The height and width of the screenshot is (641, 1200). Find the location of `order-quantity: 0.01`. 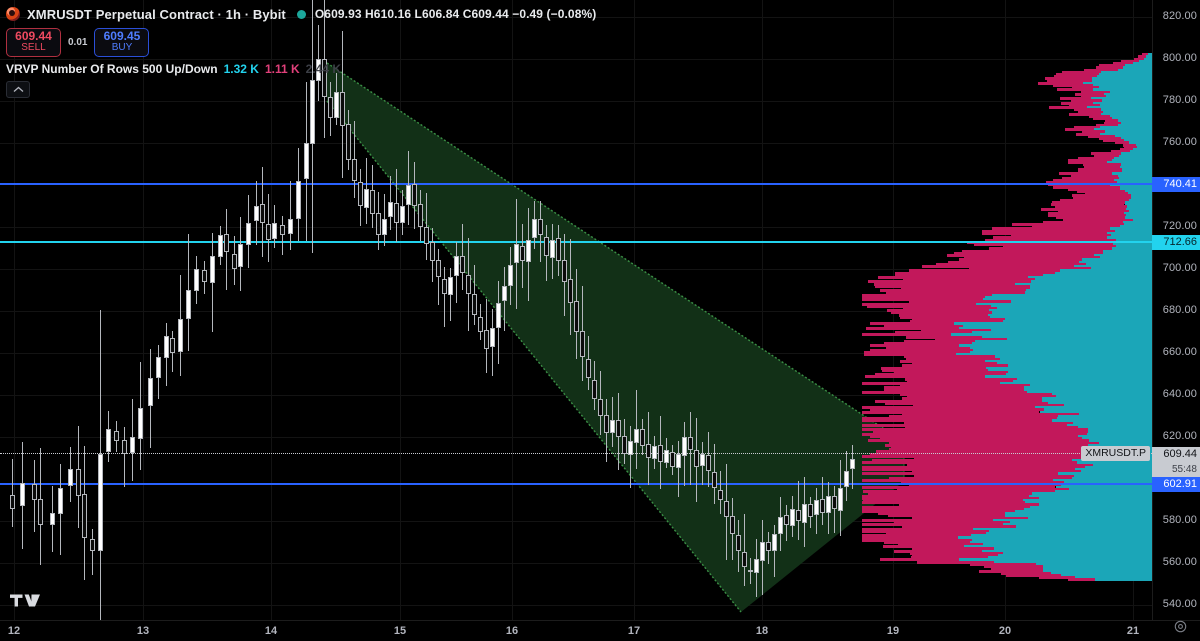

order-quantity: 0.01 is located at coordinates (78, 42).